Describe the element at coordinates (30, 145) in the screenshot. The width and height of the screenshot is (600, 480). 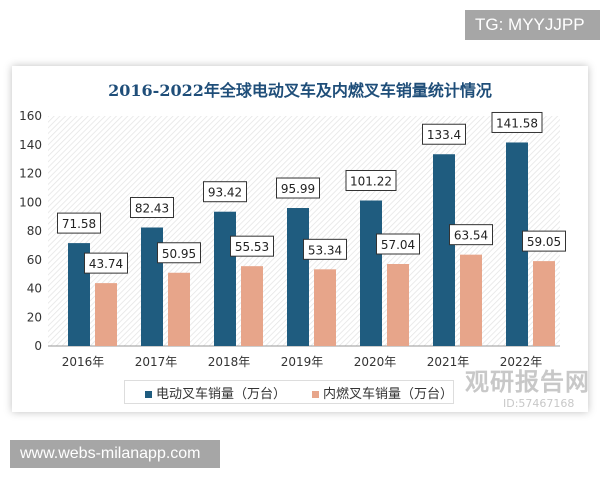
I see `y-tick-label: 140` at that location.